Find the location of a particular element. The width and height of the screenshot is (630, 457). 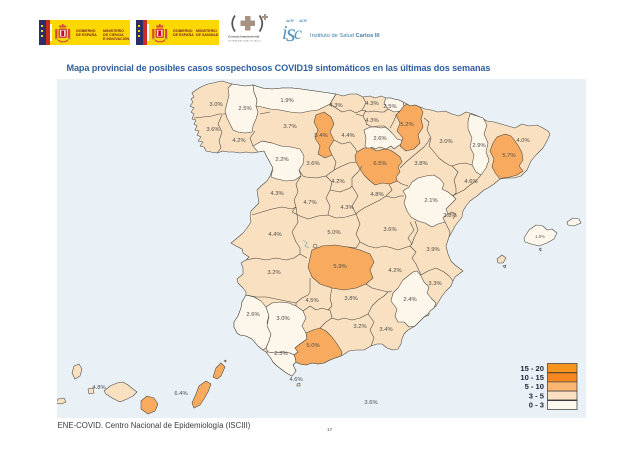

svg-text: 4.5% is located at coordinates (311, 301).